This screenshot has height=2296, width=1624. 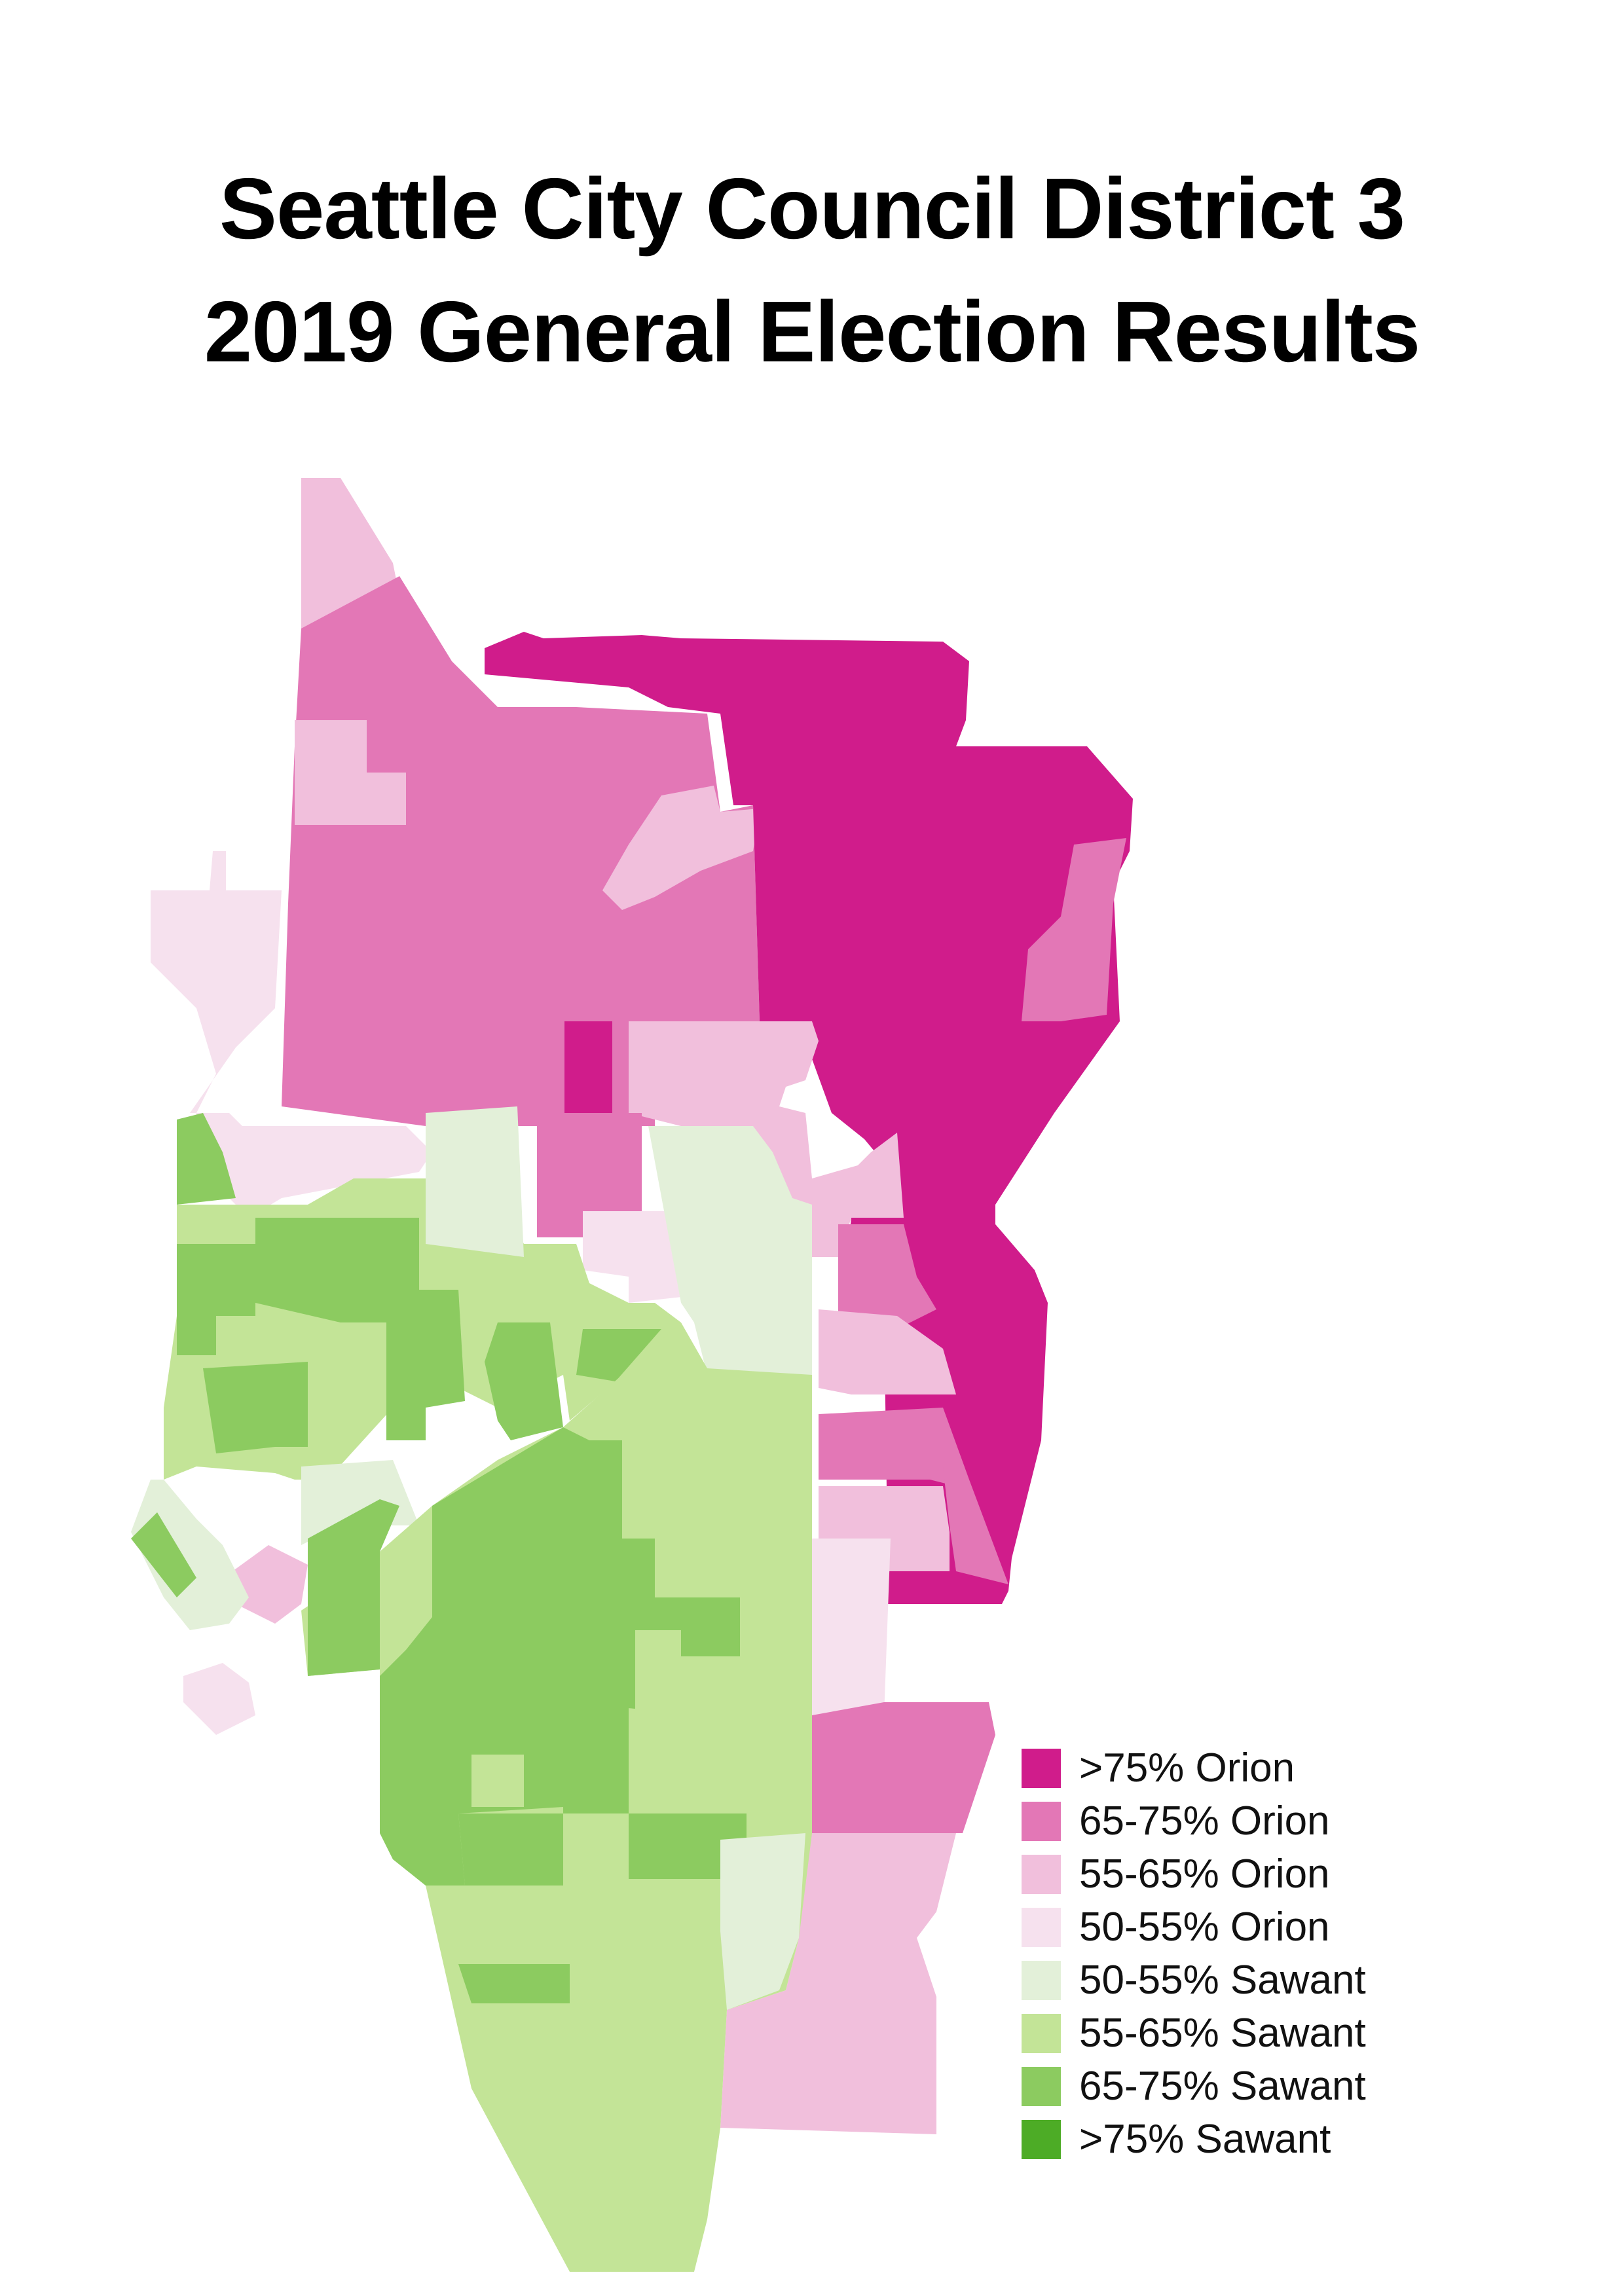 What do you see at coordinates (1204, 1927) in the screenshot?
I see `legend-label: 50-55% Orion` at bounding box center [1204, 1927].